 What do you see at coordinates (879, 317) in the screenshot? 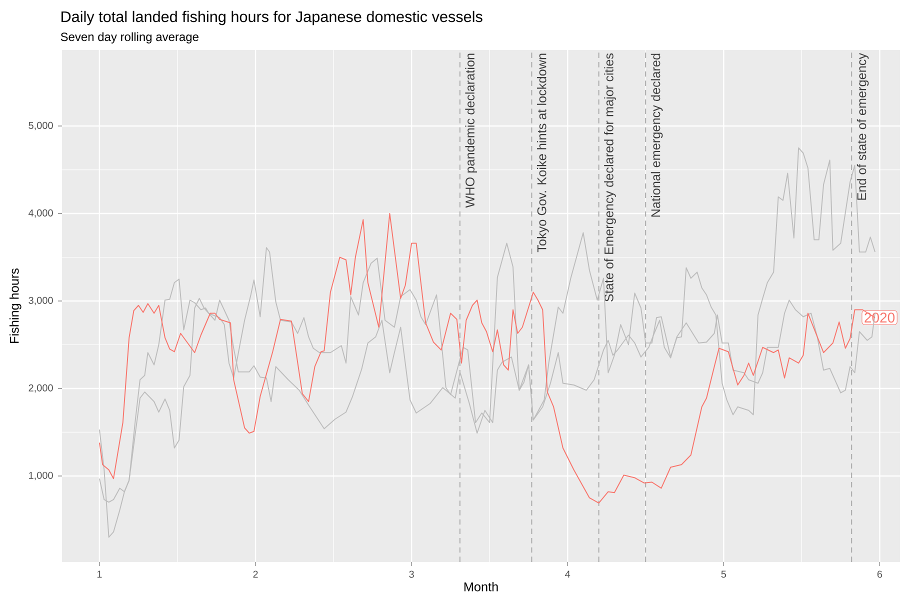
I see `legend-label: 2020` at bounding box center [879, 317].